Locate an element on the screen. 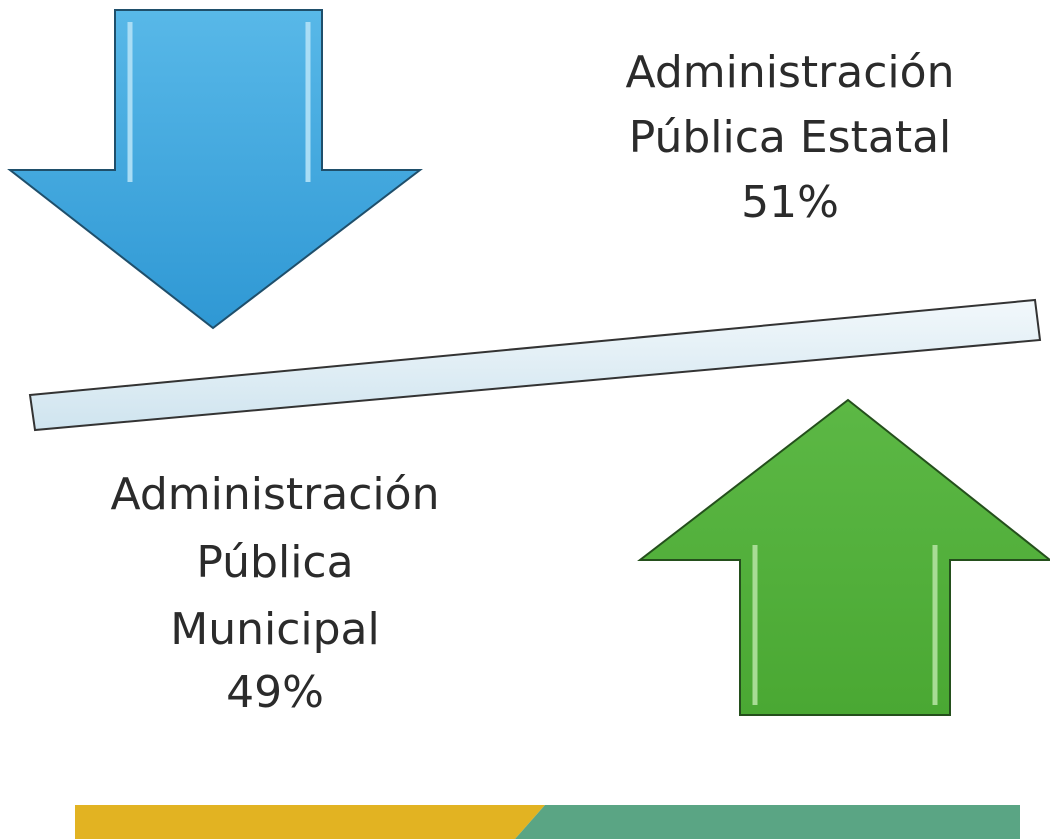 The width and height of the screenshot is (1050, 839). state-label: Administración is located at coordinates (790, 72).